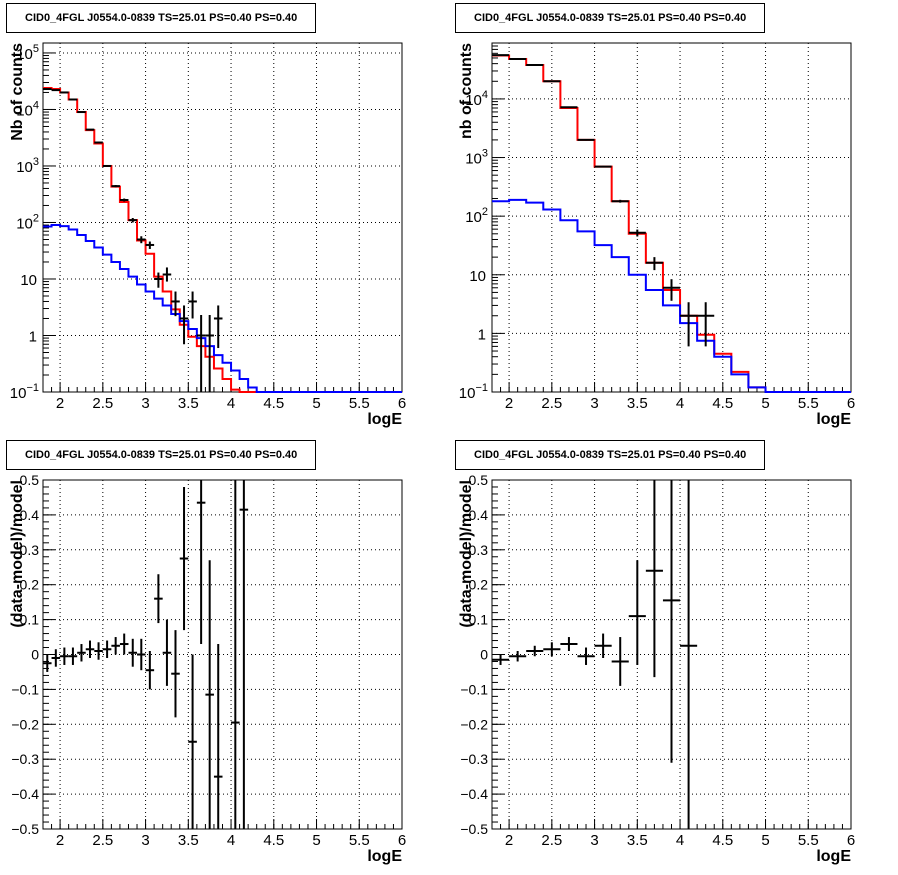 The image size is (898, 875). I want to click on y-axis-label: nb of counts, so click(466, 91).